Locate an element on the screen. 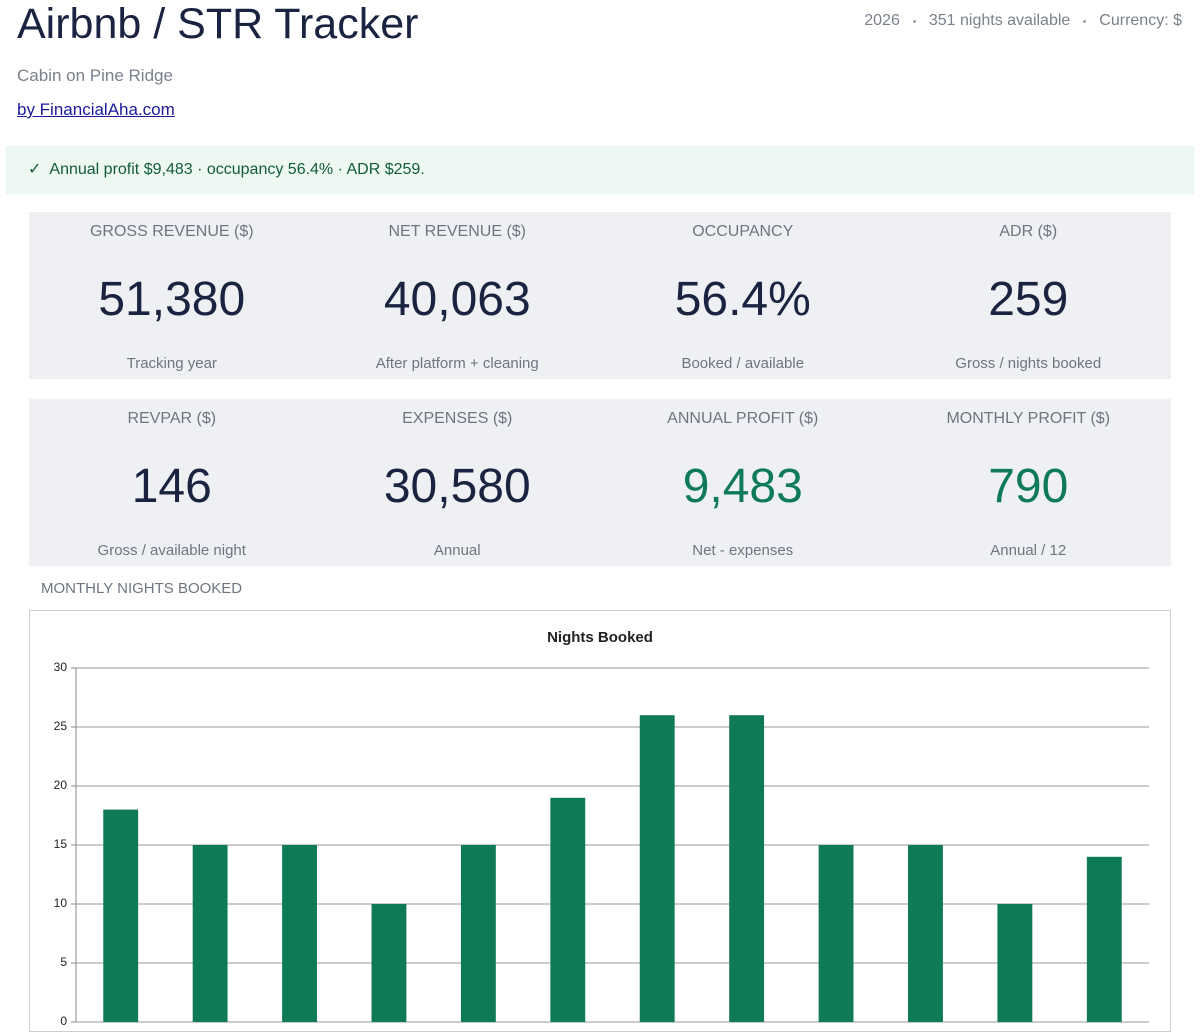  kpi-card: ADR ($) 259 Gross / nights booked is located at coordinates (1029, 295).